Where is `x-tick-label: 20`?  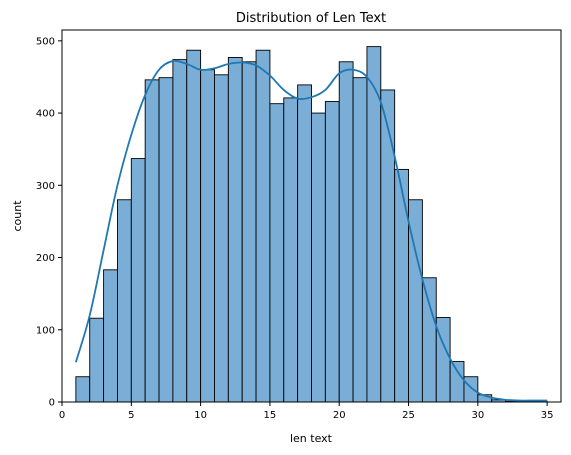
x-tick-label: 20 is located at coordinates (339, 415).